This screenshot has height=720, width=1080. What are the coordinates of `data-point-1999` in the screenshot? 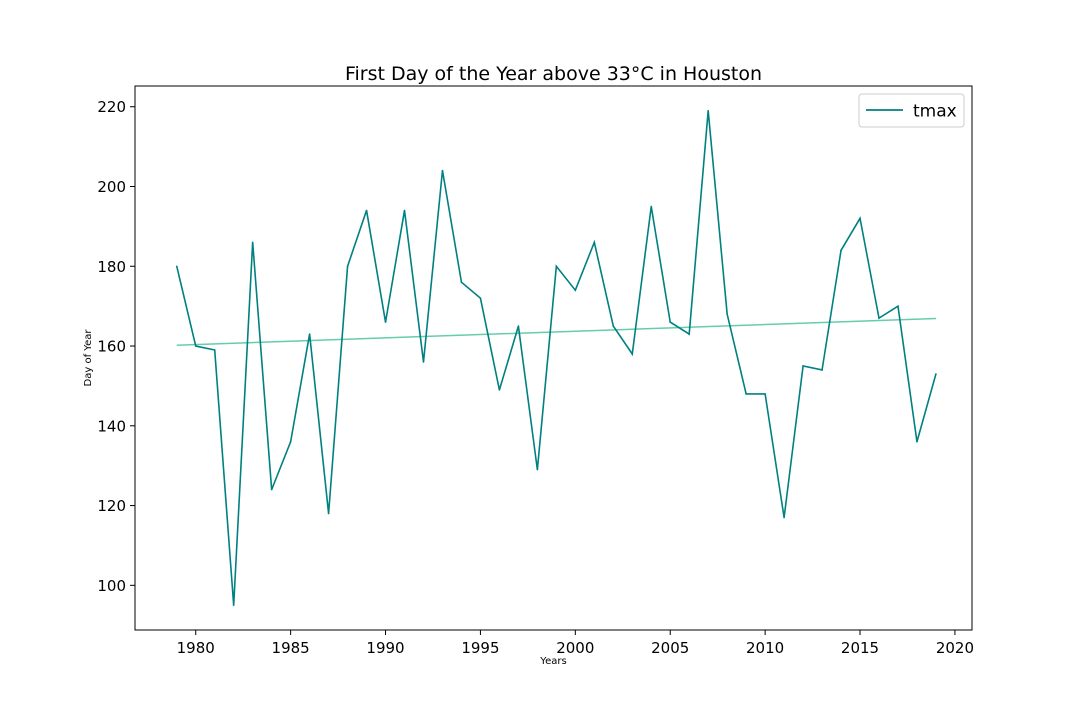 It's located at (556, 266).